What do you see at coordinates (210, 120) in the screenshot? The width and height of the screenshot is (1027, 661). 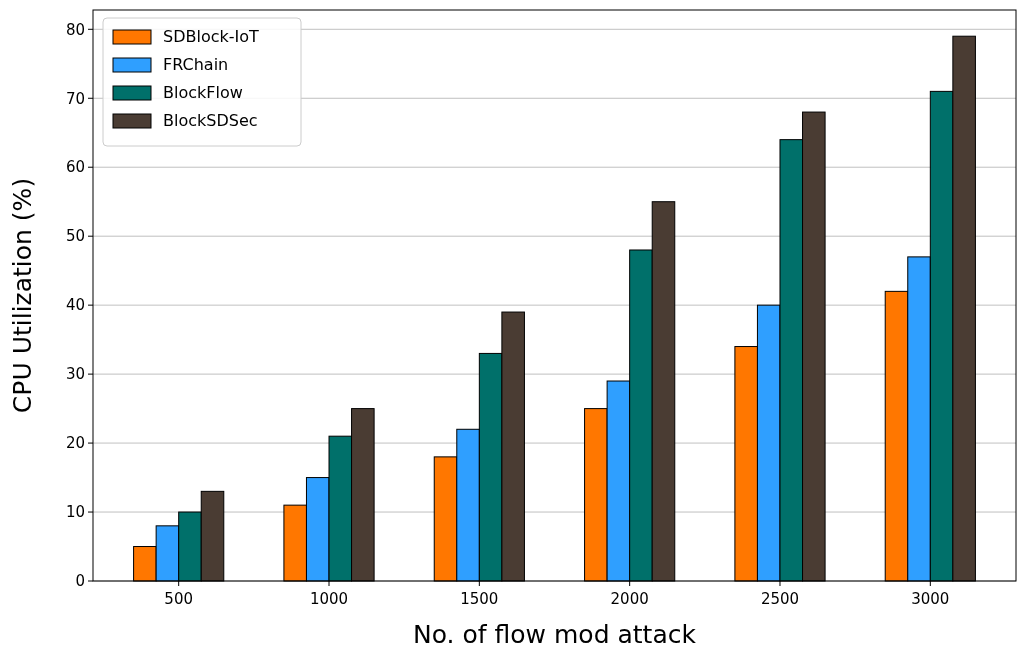 I see `legend-label: BlockSDSec` at bounding box center [210, 120].